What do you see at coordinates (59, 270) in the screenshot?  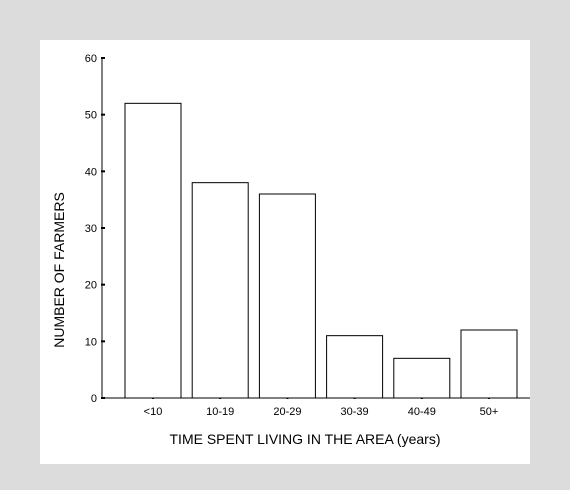 I see `y-axis-title: NUMBER OF FARMERS` at bounding box center [59, 270].